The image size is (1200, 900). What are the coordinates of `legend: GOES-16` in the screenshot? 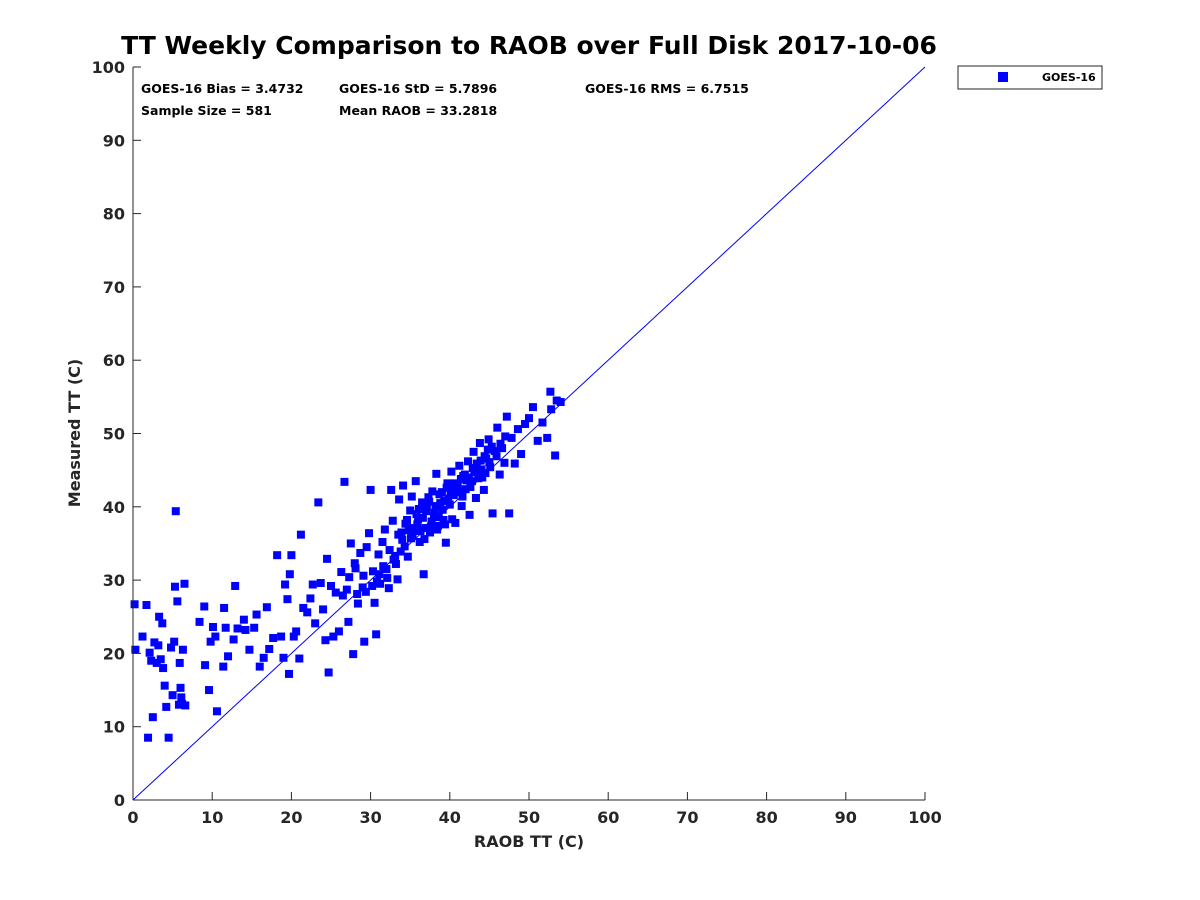 It's located at (1030, 77).